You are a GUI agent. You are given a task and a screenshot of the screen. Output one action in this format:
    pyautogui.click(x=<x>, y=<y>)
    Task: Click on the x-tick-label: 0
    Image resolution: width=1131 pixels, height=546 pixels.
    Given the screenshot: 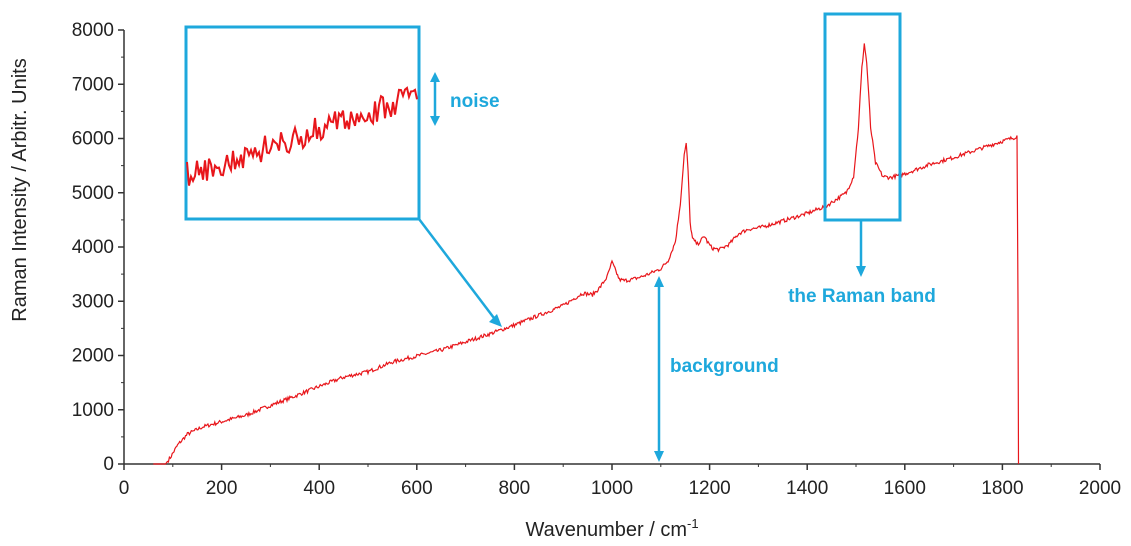 What is the action you would take?
    pyautogui.click(x=124, y=488)
    